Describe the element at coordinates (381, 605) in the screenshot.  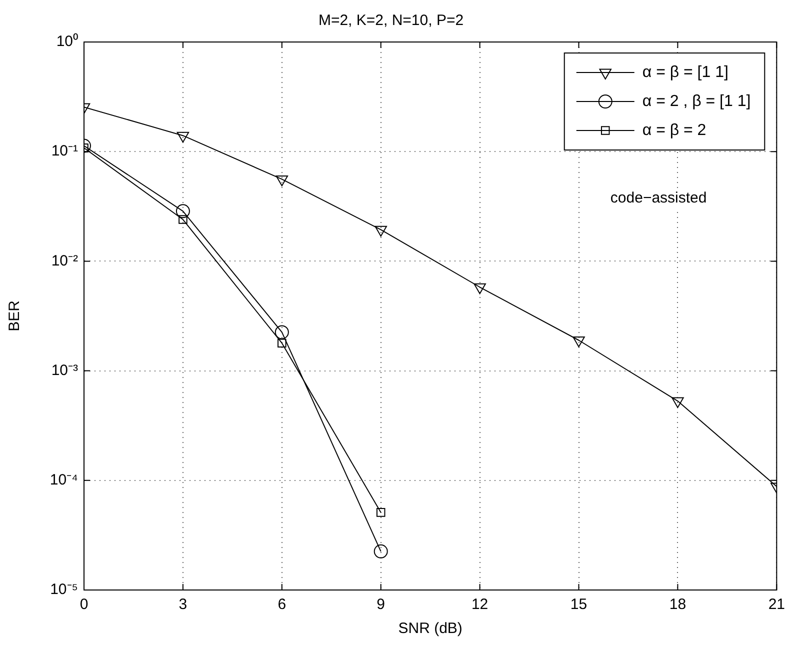
I see `x-tick-label: 9` at that location.